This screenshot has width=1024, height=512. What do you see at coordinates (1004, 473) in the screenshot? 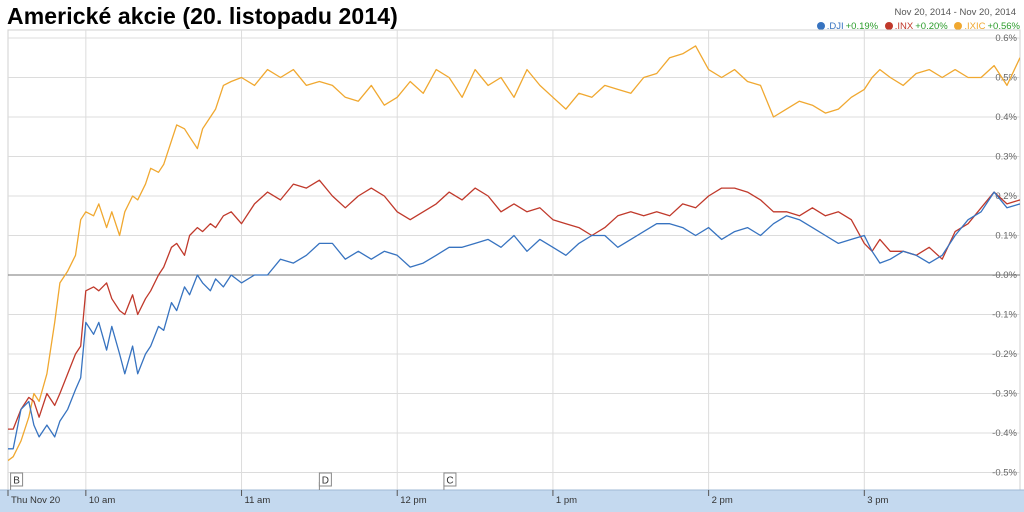
I see `y-tick-label: -0.5%` at bounding box center [1004, 473].